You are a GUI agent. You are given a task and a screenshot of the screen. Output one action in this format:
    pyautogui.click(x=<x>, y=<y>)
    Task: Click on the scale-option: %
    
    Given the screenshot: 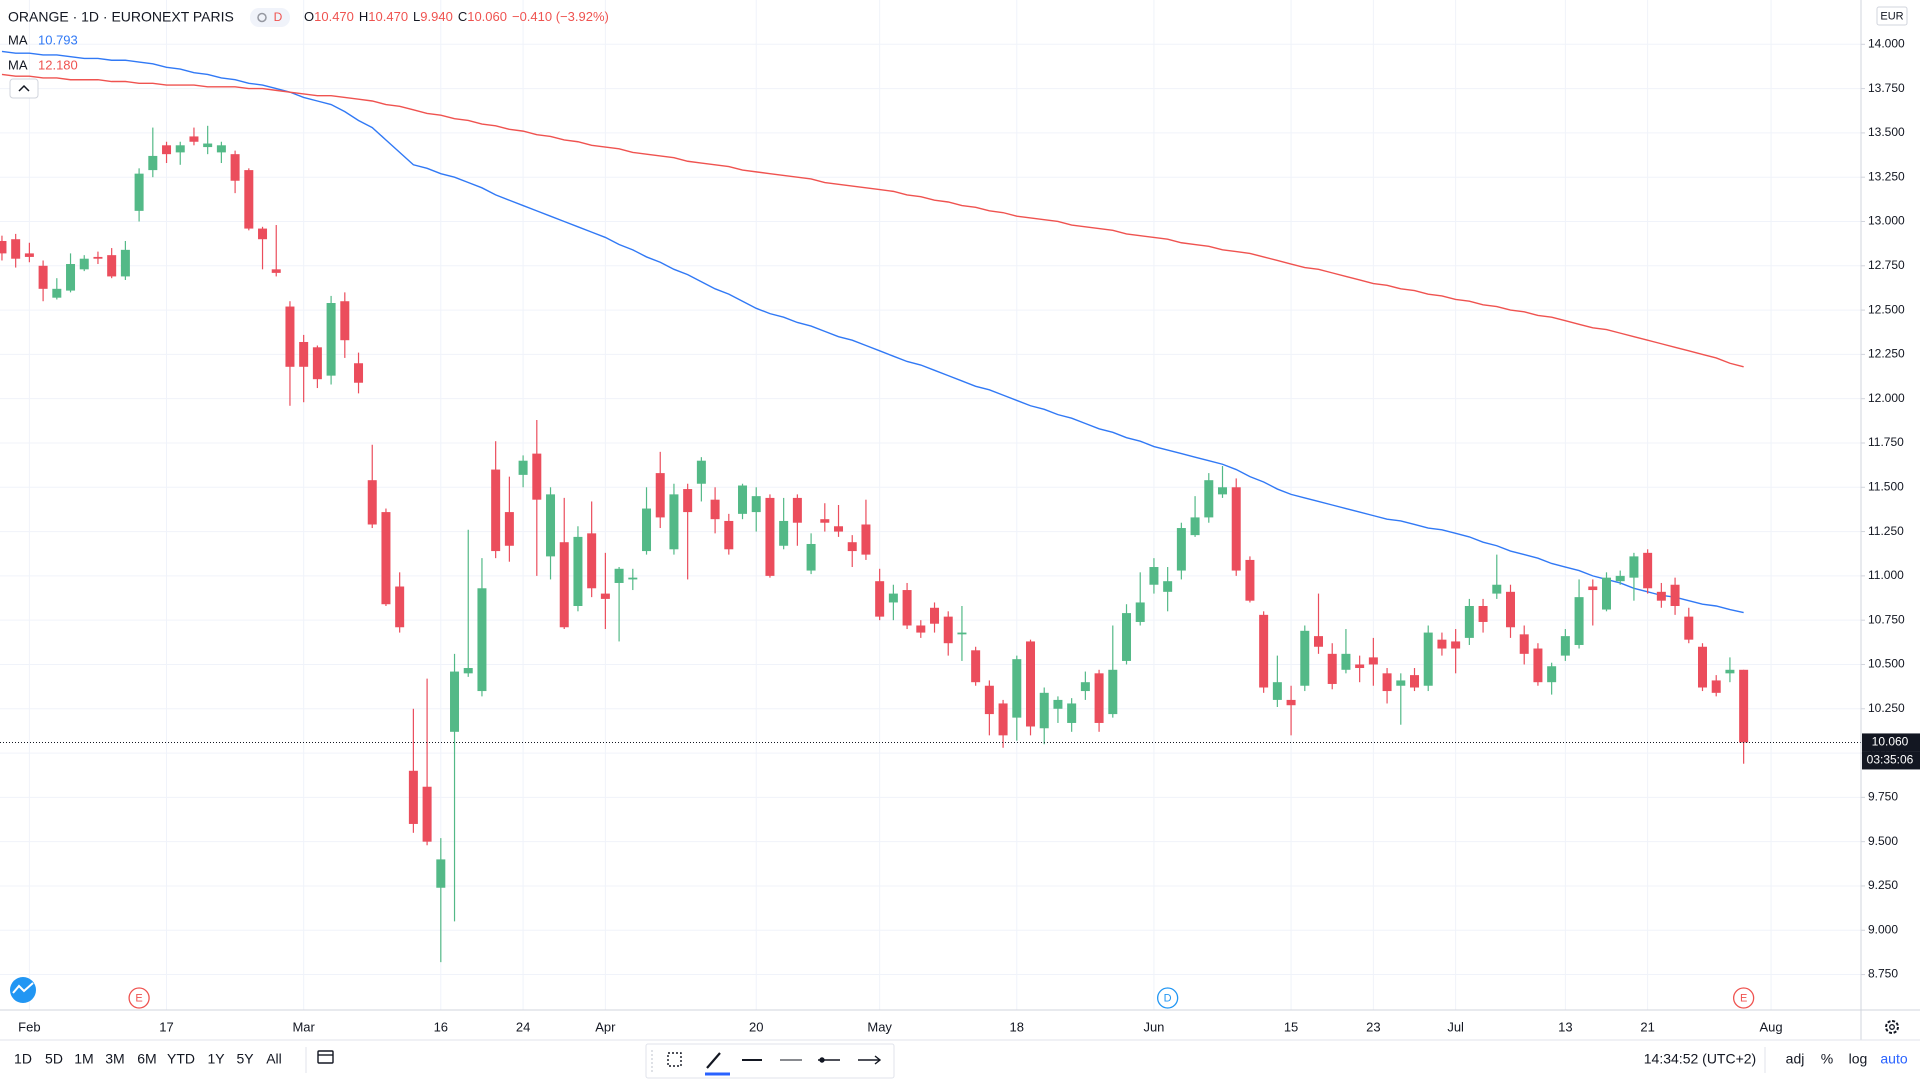 What is the action you would take?
    pyautogui.click(x=1827, y=1059)
    